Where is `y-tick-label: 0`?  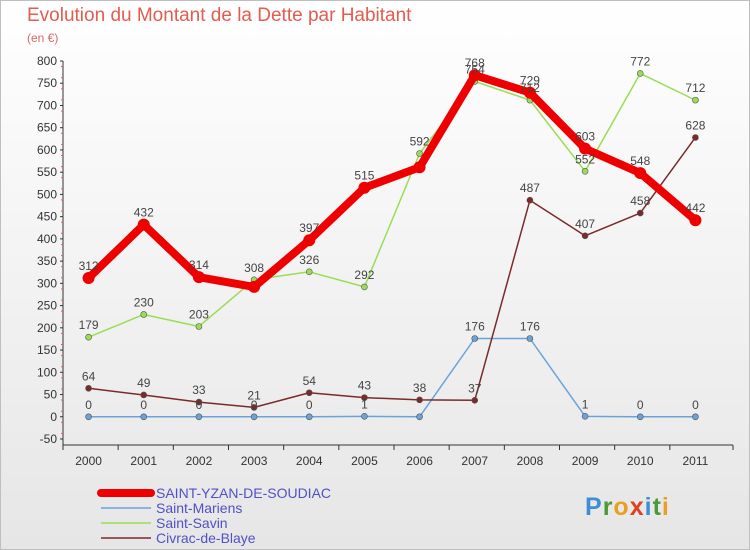 y-tick-label: 0 is located at coordinates (53, 417).